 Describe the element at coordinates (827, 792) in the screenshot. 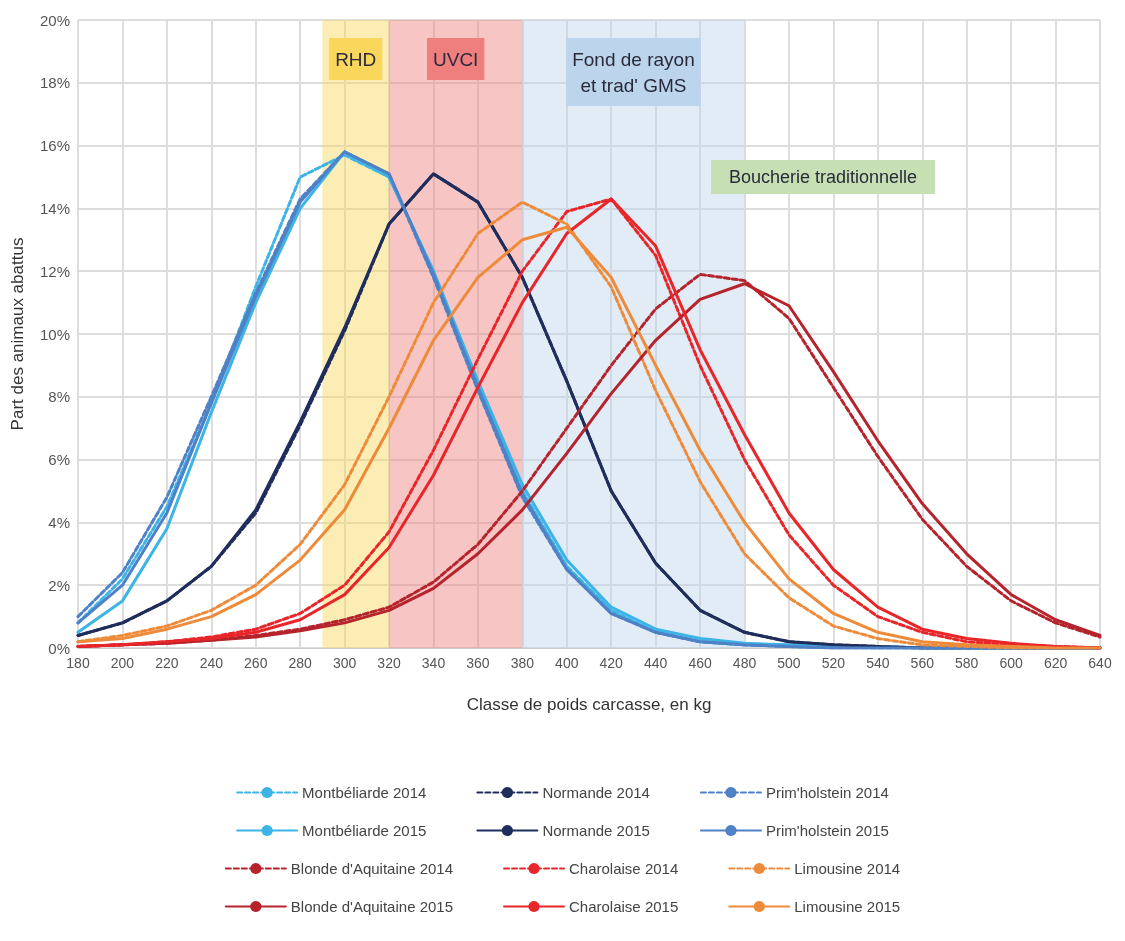

I see `legend-label: Prim'holstein 2014` at that location.